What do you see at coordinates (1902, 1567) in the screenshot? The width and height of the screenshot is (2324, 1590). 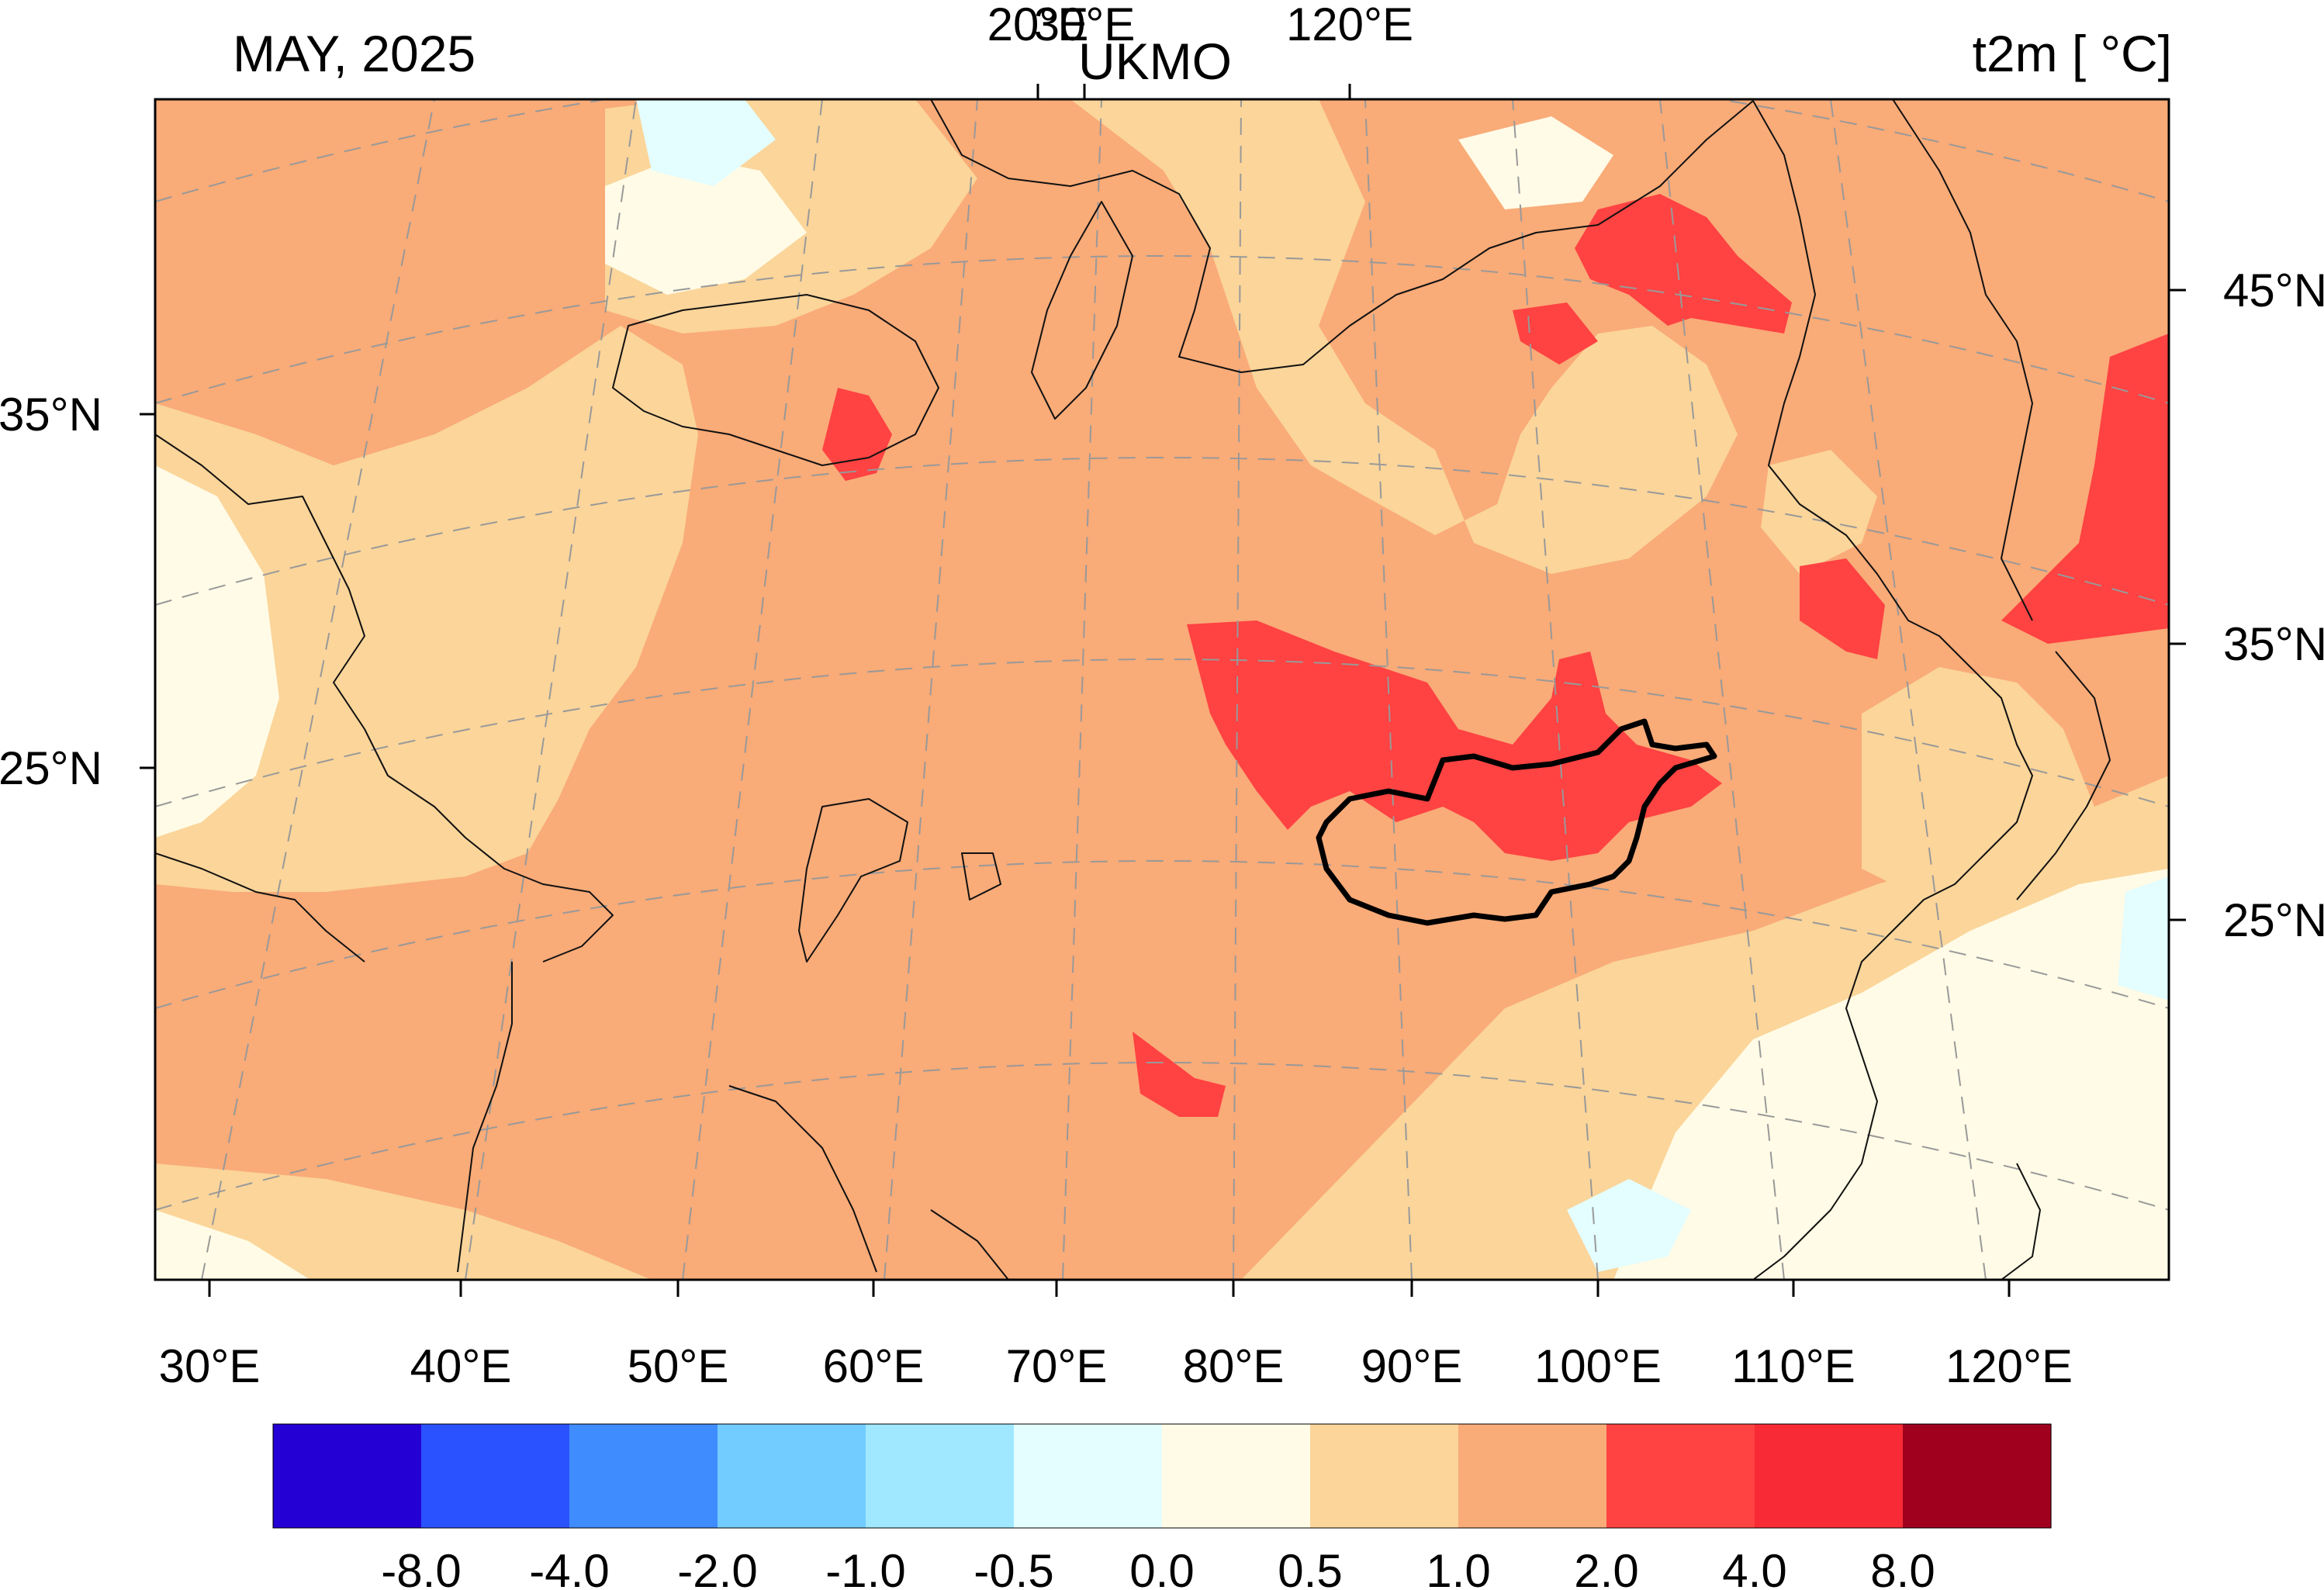 I see `colorbar-label: 8.0` at bounding box center [1902, 1567].